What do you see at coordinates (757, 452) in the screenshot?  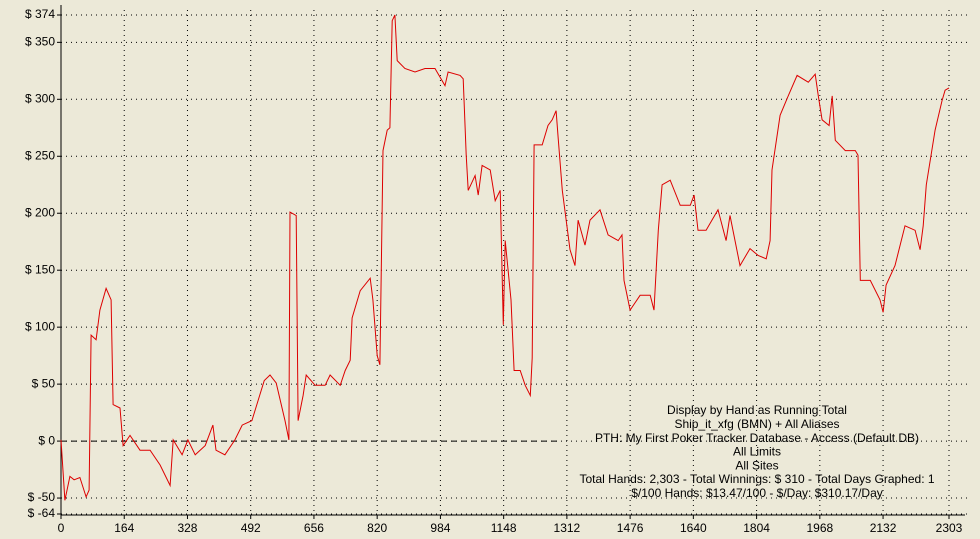 I see `annotation-line: All Limits` at bounding box center [757, 452].